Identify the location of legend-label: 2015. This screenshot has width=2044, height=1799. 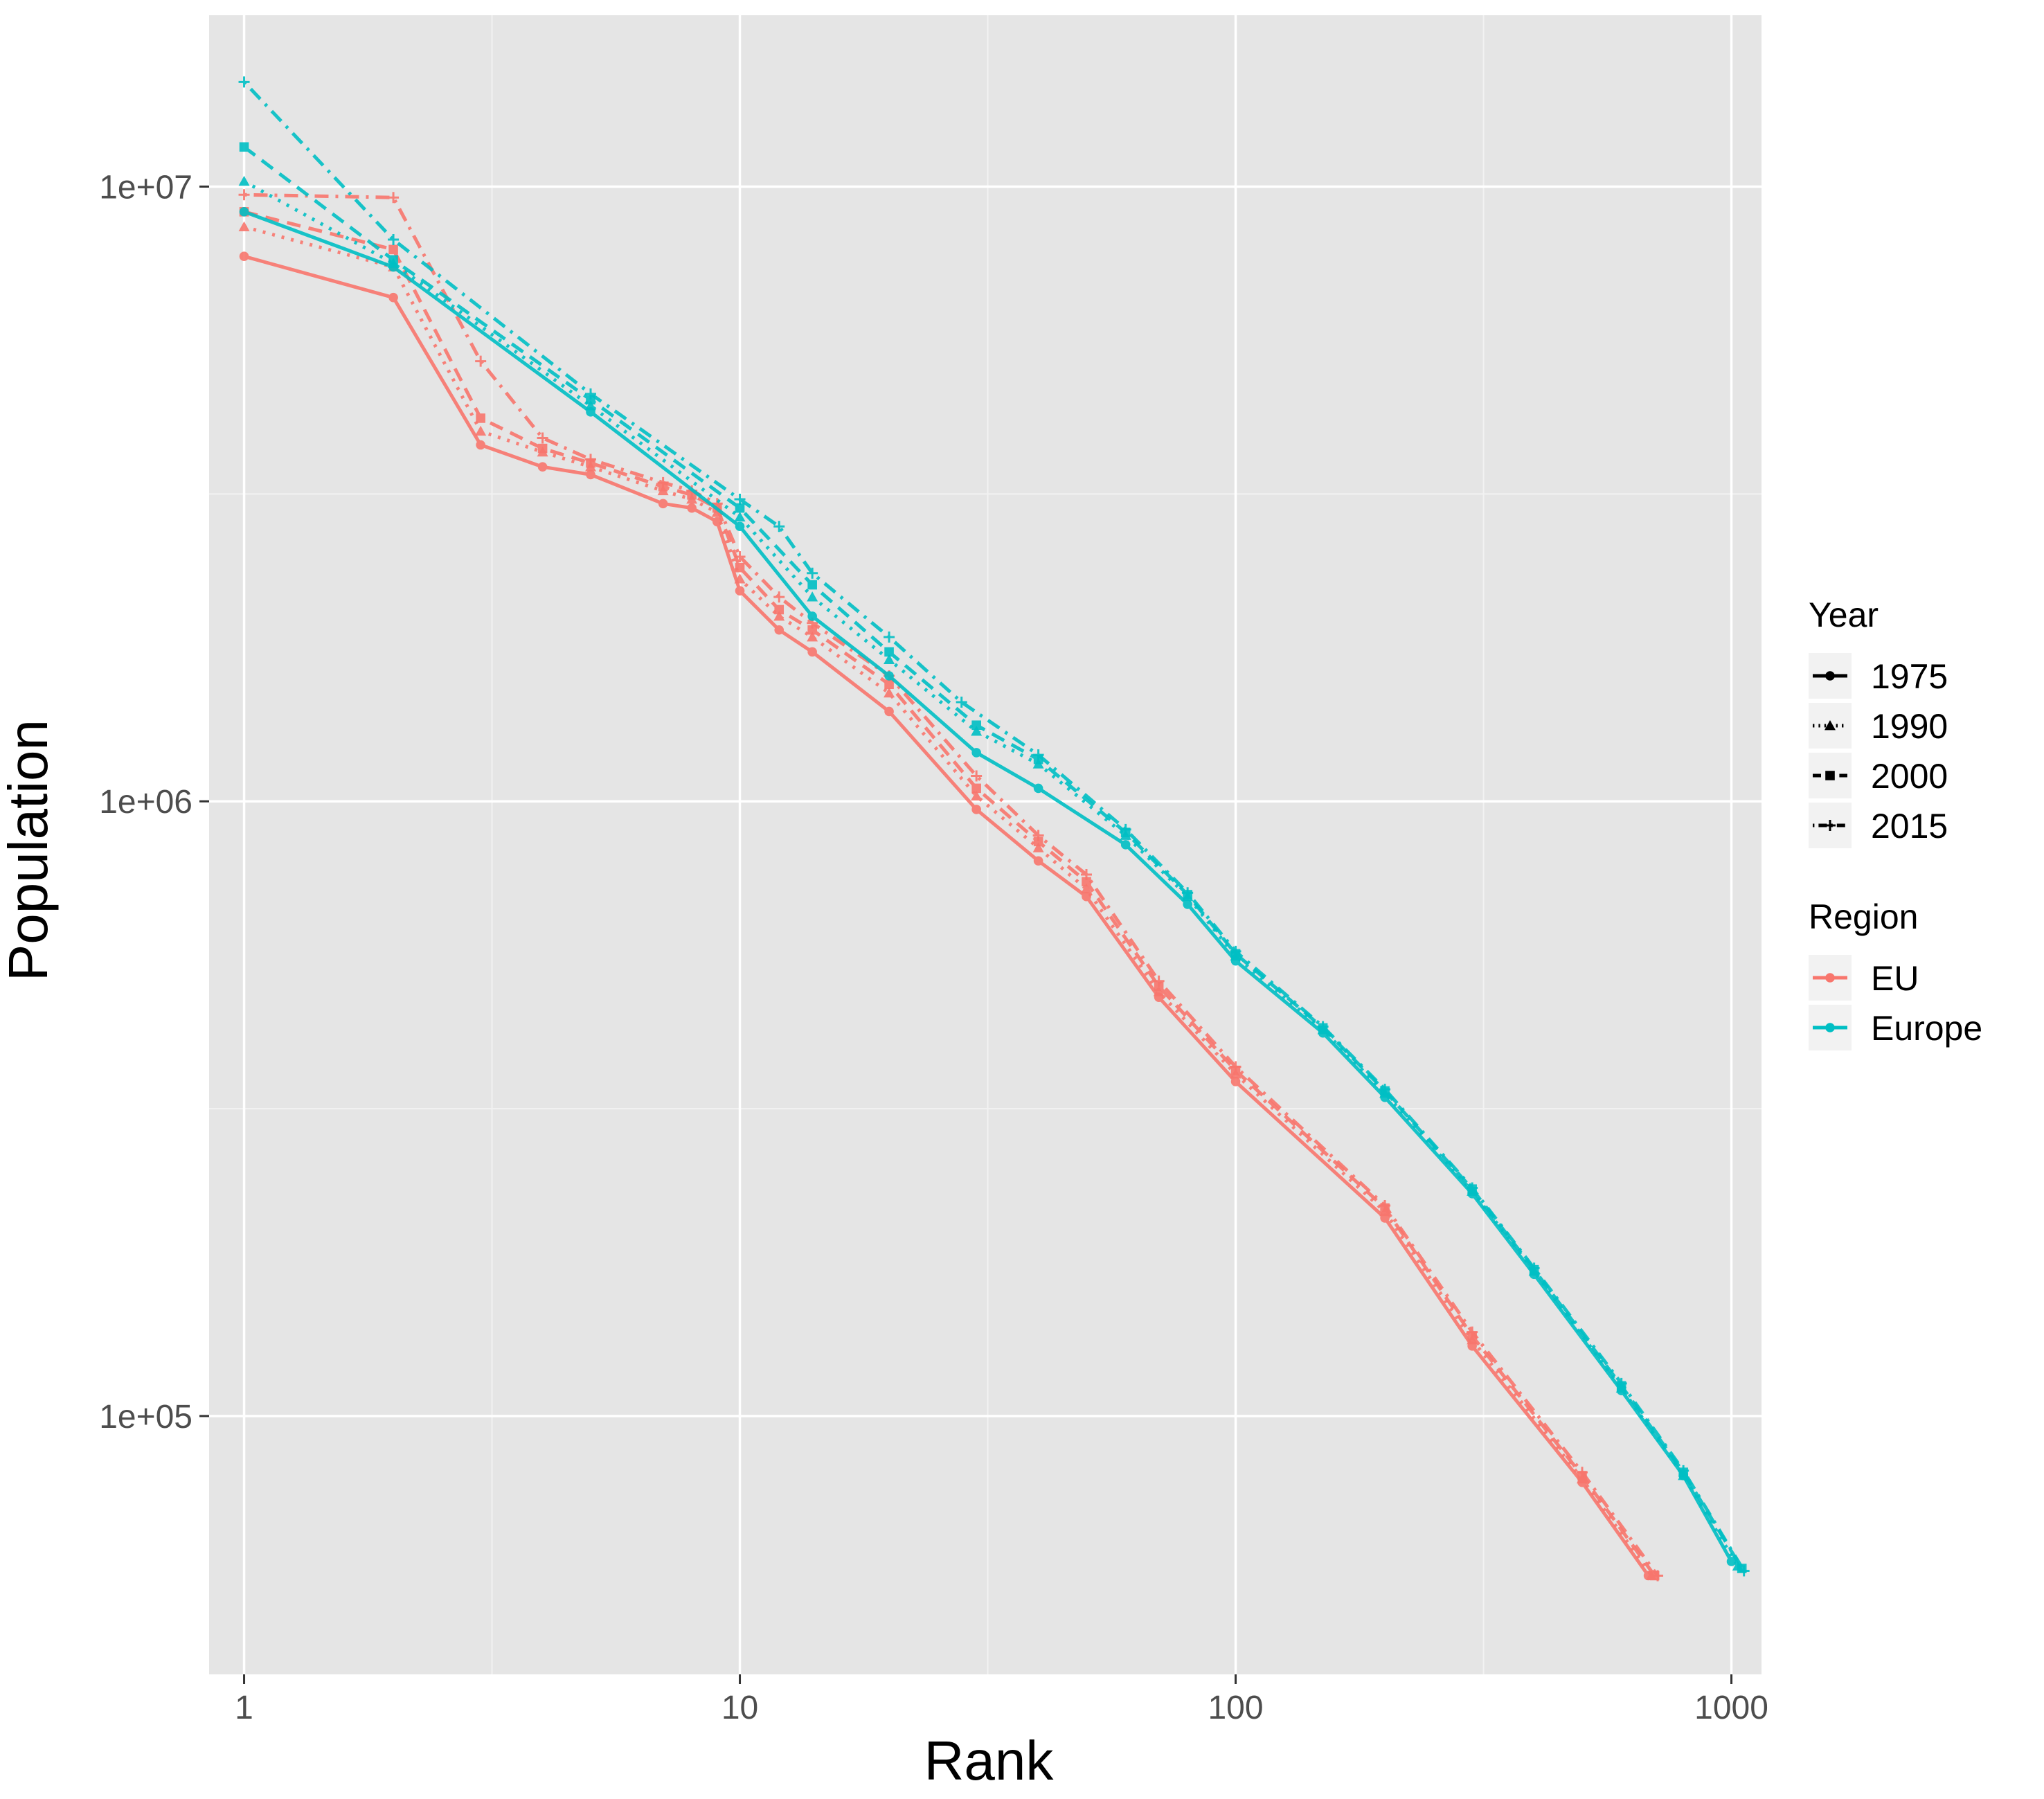
(1910, 826).